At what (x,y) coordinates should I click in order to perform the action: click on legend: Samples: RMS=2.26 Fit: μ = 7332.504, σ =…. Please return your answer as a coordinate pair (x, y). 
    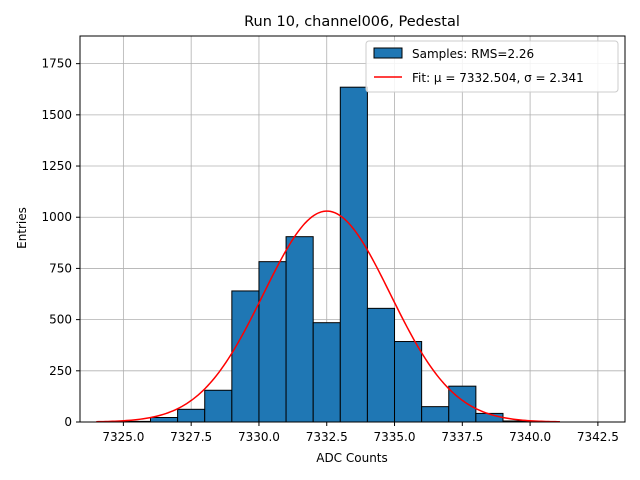
    Looking at the image, I should click on (492, 66).